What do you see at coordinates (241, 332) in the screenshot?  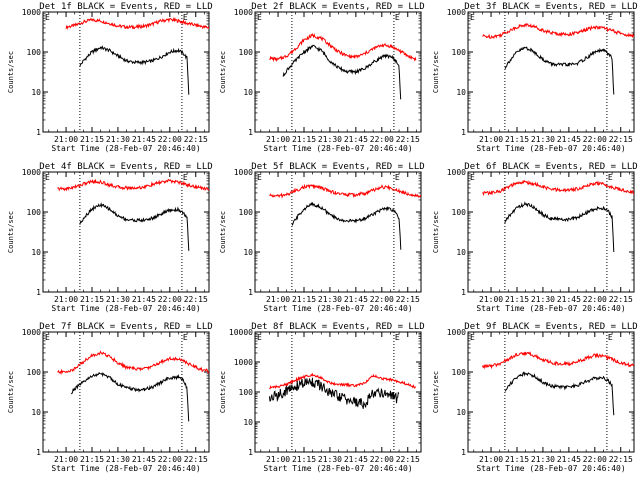 I see `y-tick-label: 10000` at bounding box center [241, 332].